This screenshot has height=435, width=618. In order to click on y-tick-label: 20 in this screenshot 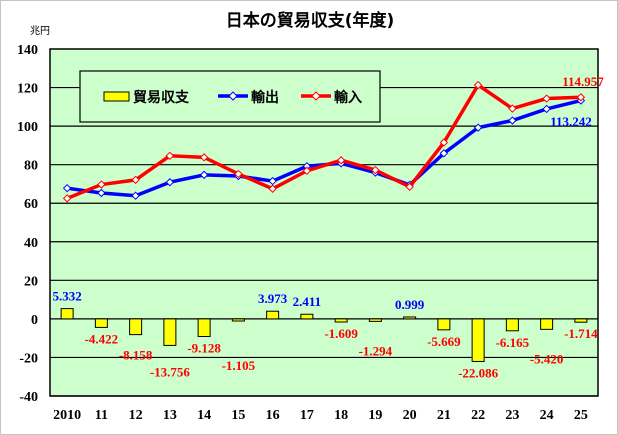, I will do `click(31, 281)`.